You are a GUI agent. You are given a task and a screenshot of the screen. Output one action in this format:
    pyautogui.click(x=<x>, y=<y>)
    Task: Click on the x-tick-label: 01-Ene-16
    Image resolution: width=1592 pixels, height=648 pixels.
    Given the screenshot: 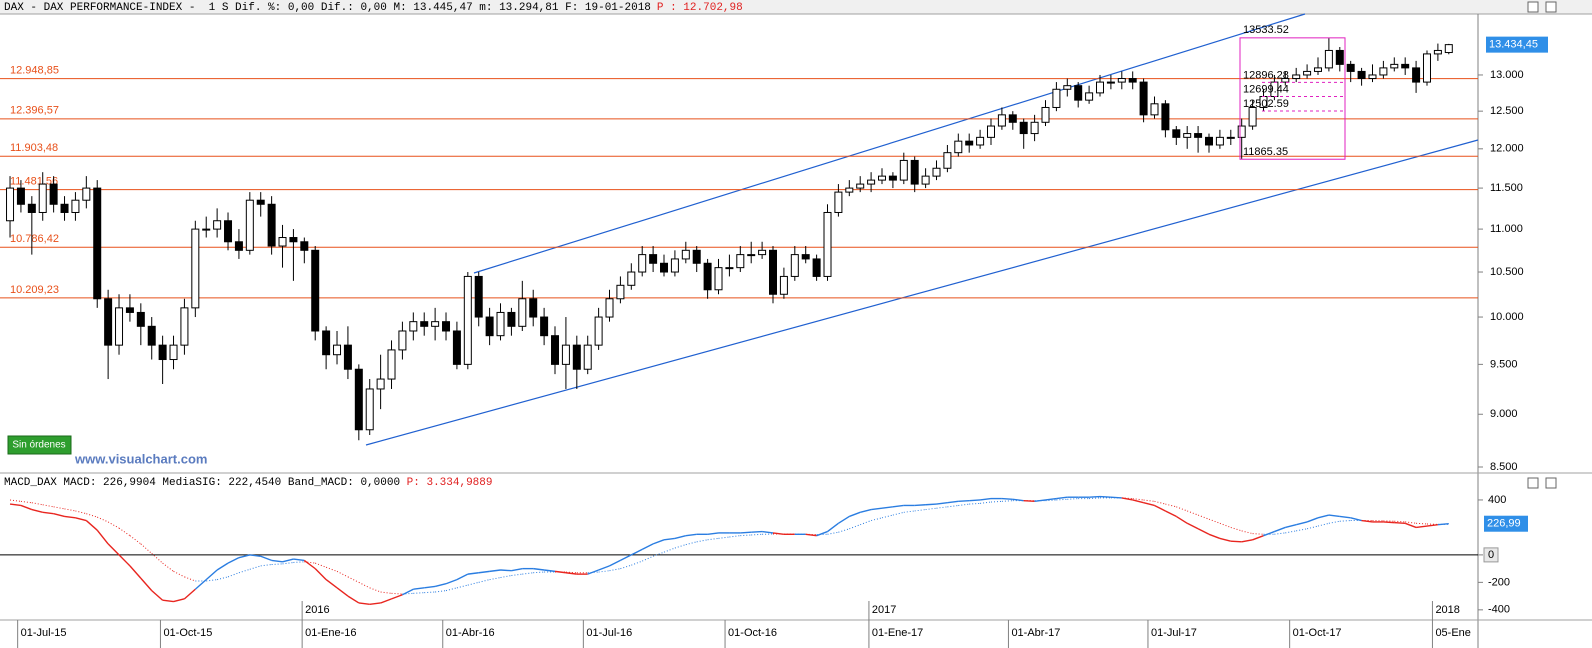 What is the action you would take?
    pyautogui.click(x=330, y=633)
    